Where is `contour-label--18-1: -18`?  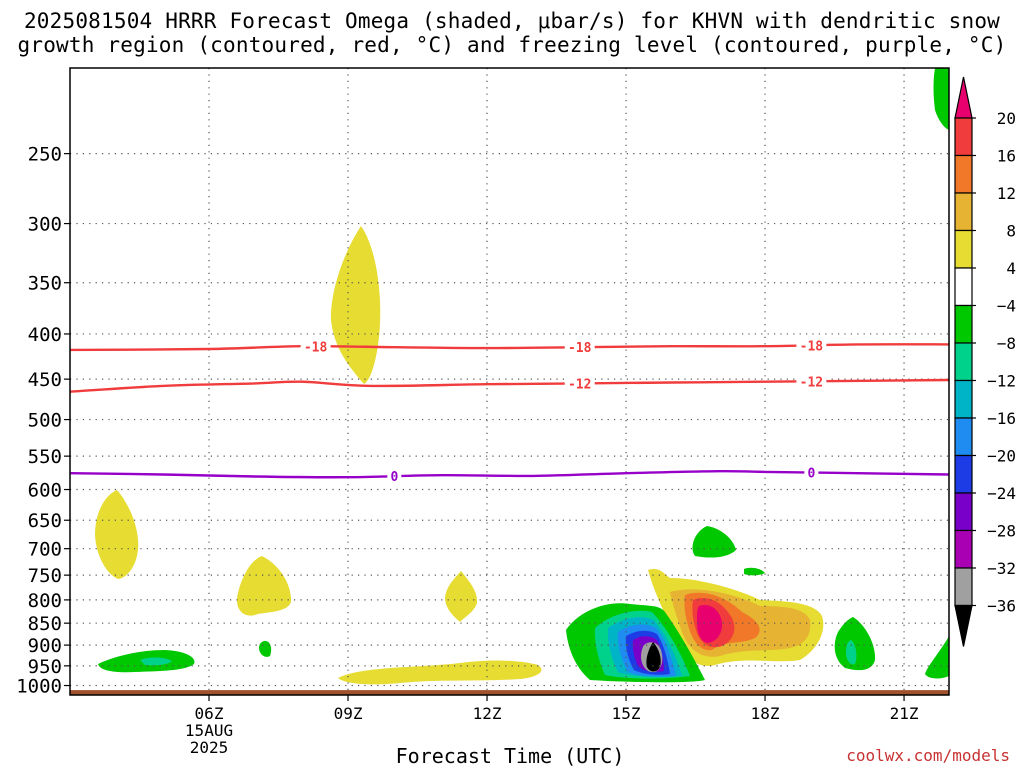
contour-label--18-1: -18 is located at coordinates (580, 348).